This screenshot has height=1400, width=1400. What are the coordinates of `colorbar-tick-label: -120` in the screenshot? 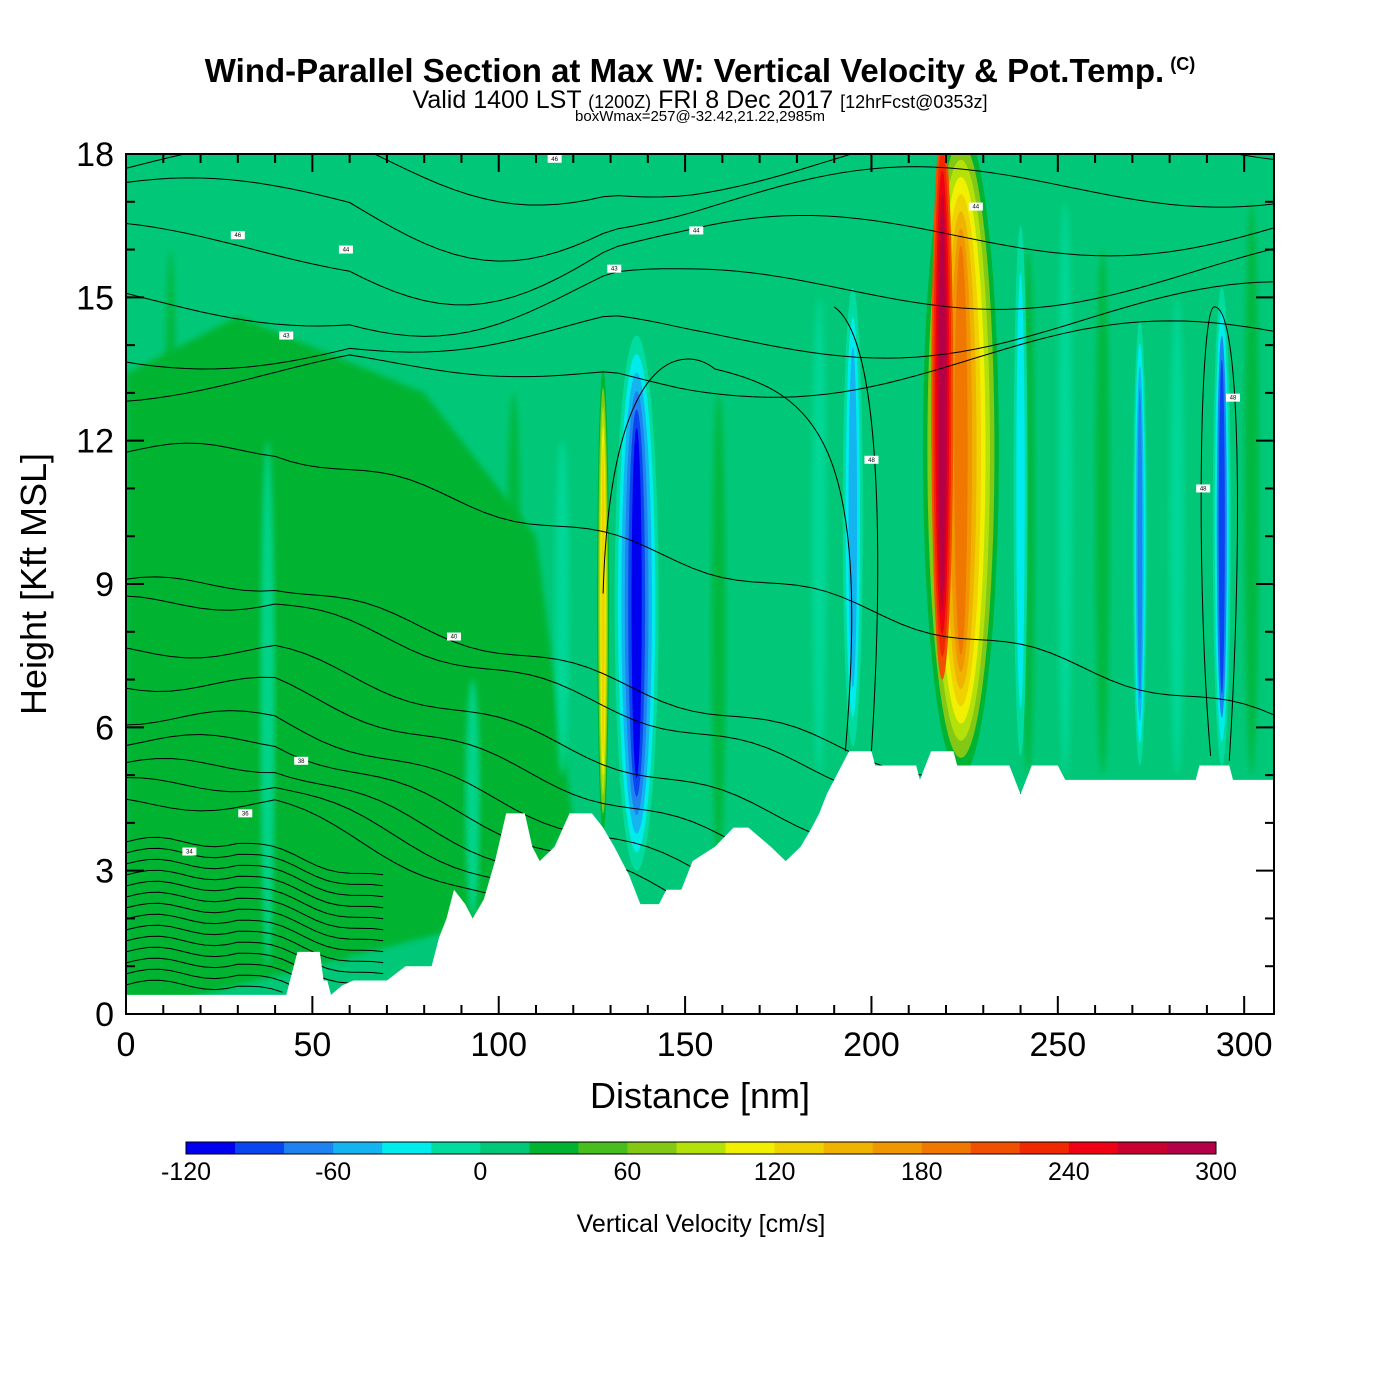 It's located at (186, 1172).